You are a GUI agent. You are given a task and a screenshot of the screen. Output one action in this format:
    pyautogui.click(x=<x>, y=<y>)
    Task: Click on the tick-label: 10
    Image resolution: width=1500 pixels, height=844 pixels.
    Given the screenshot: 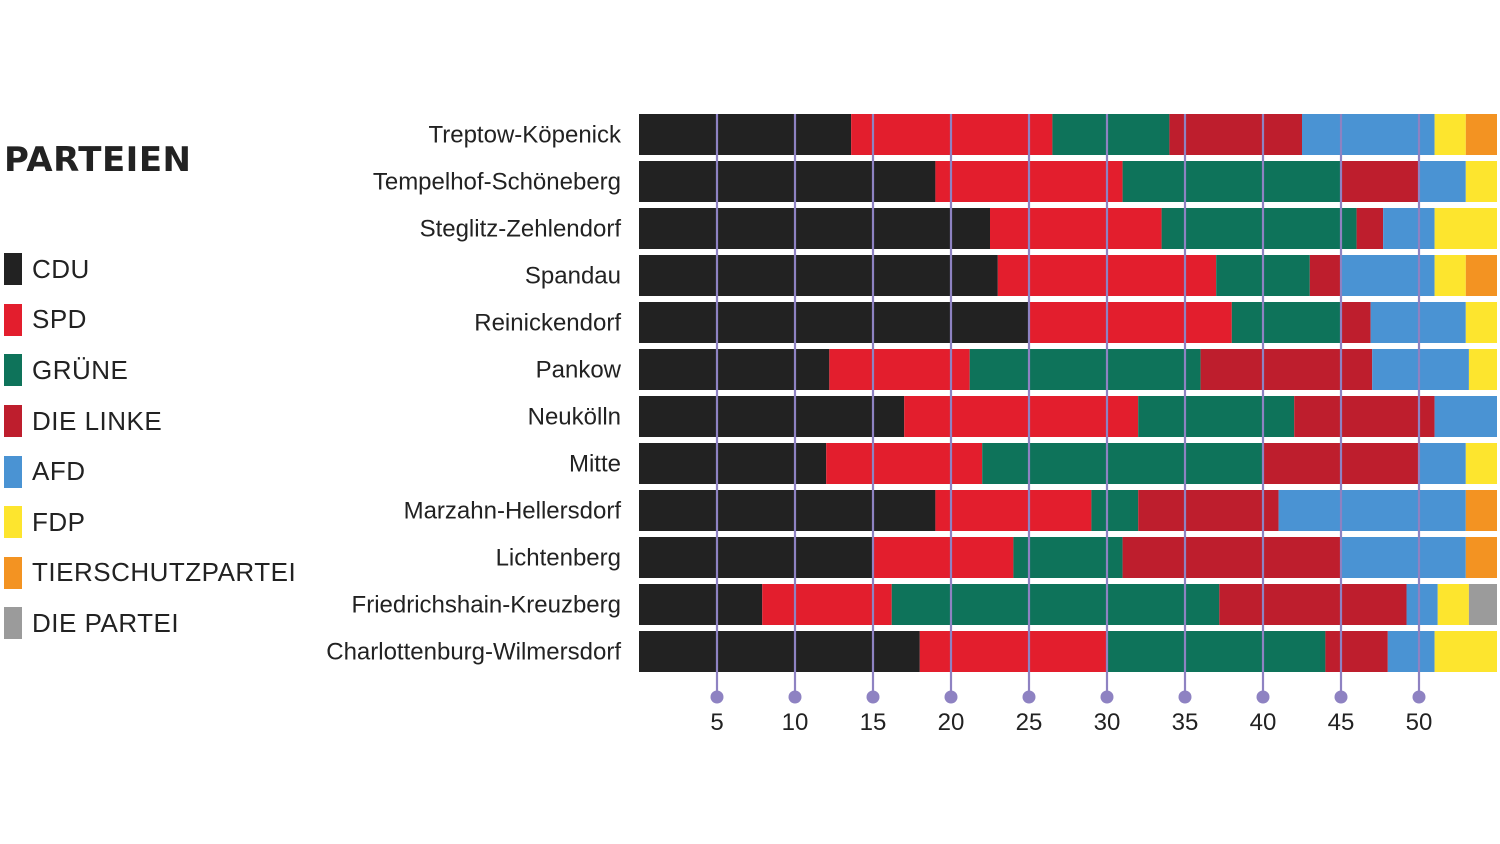 What is the action you would take?
    pyautogui.click(x=795, y=722)
    